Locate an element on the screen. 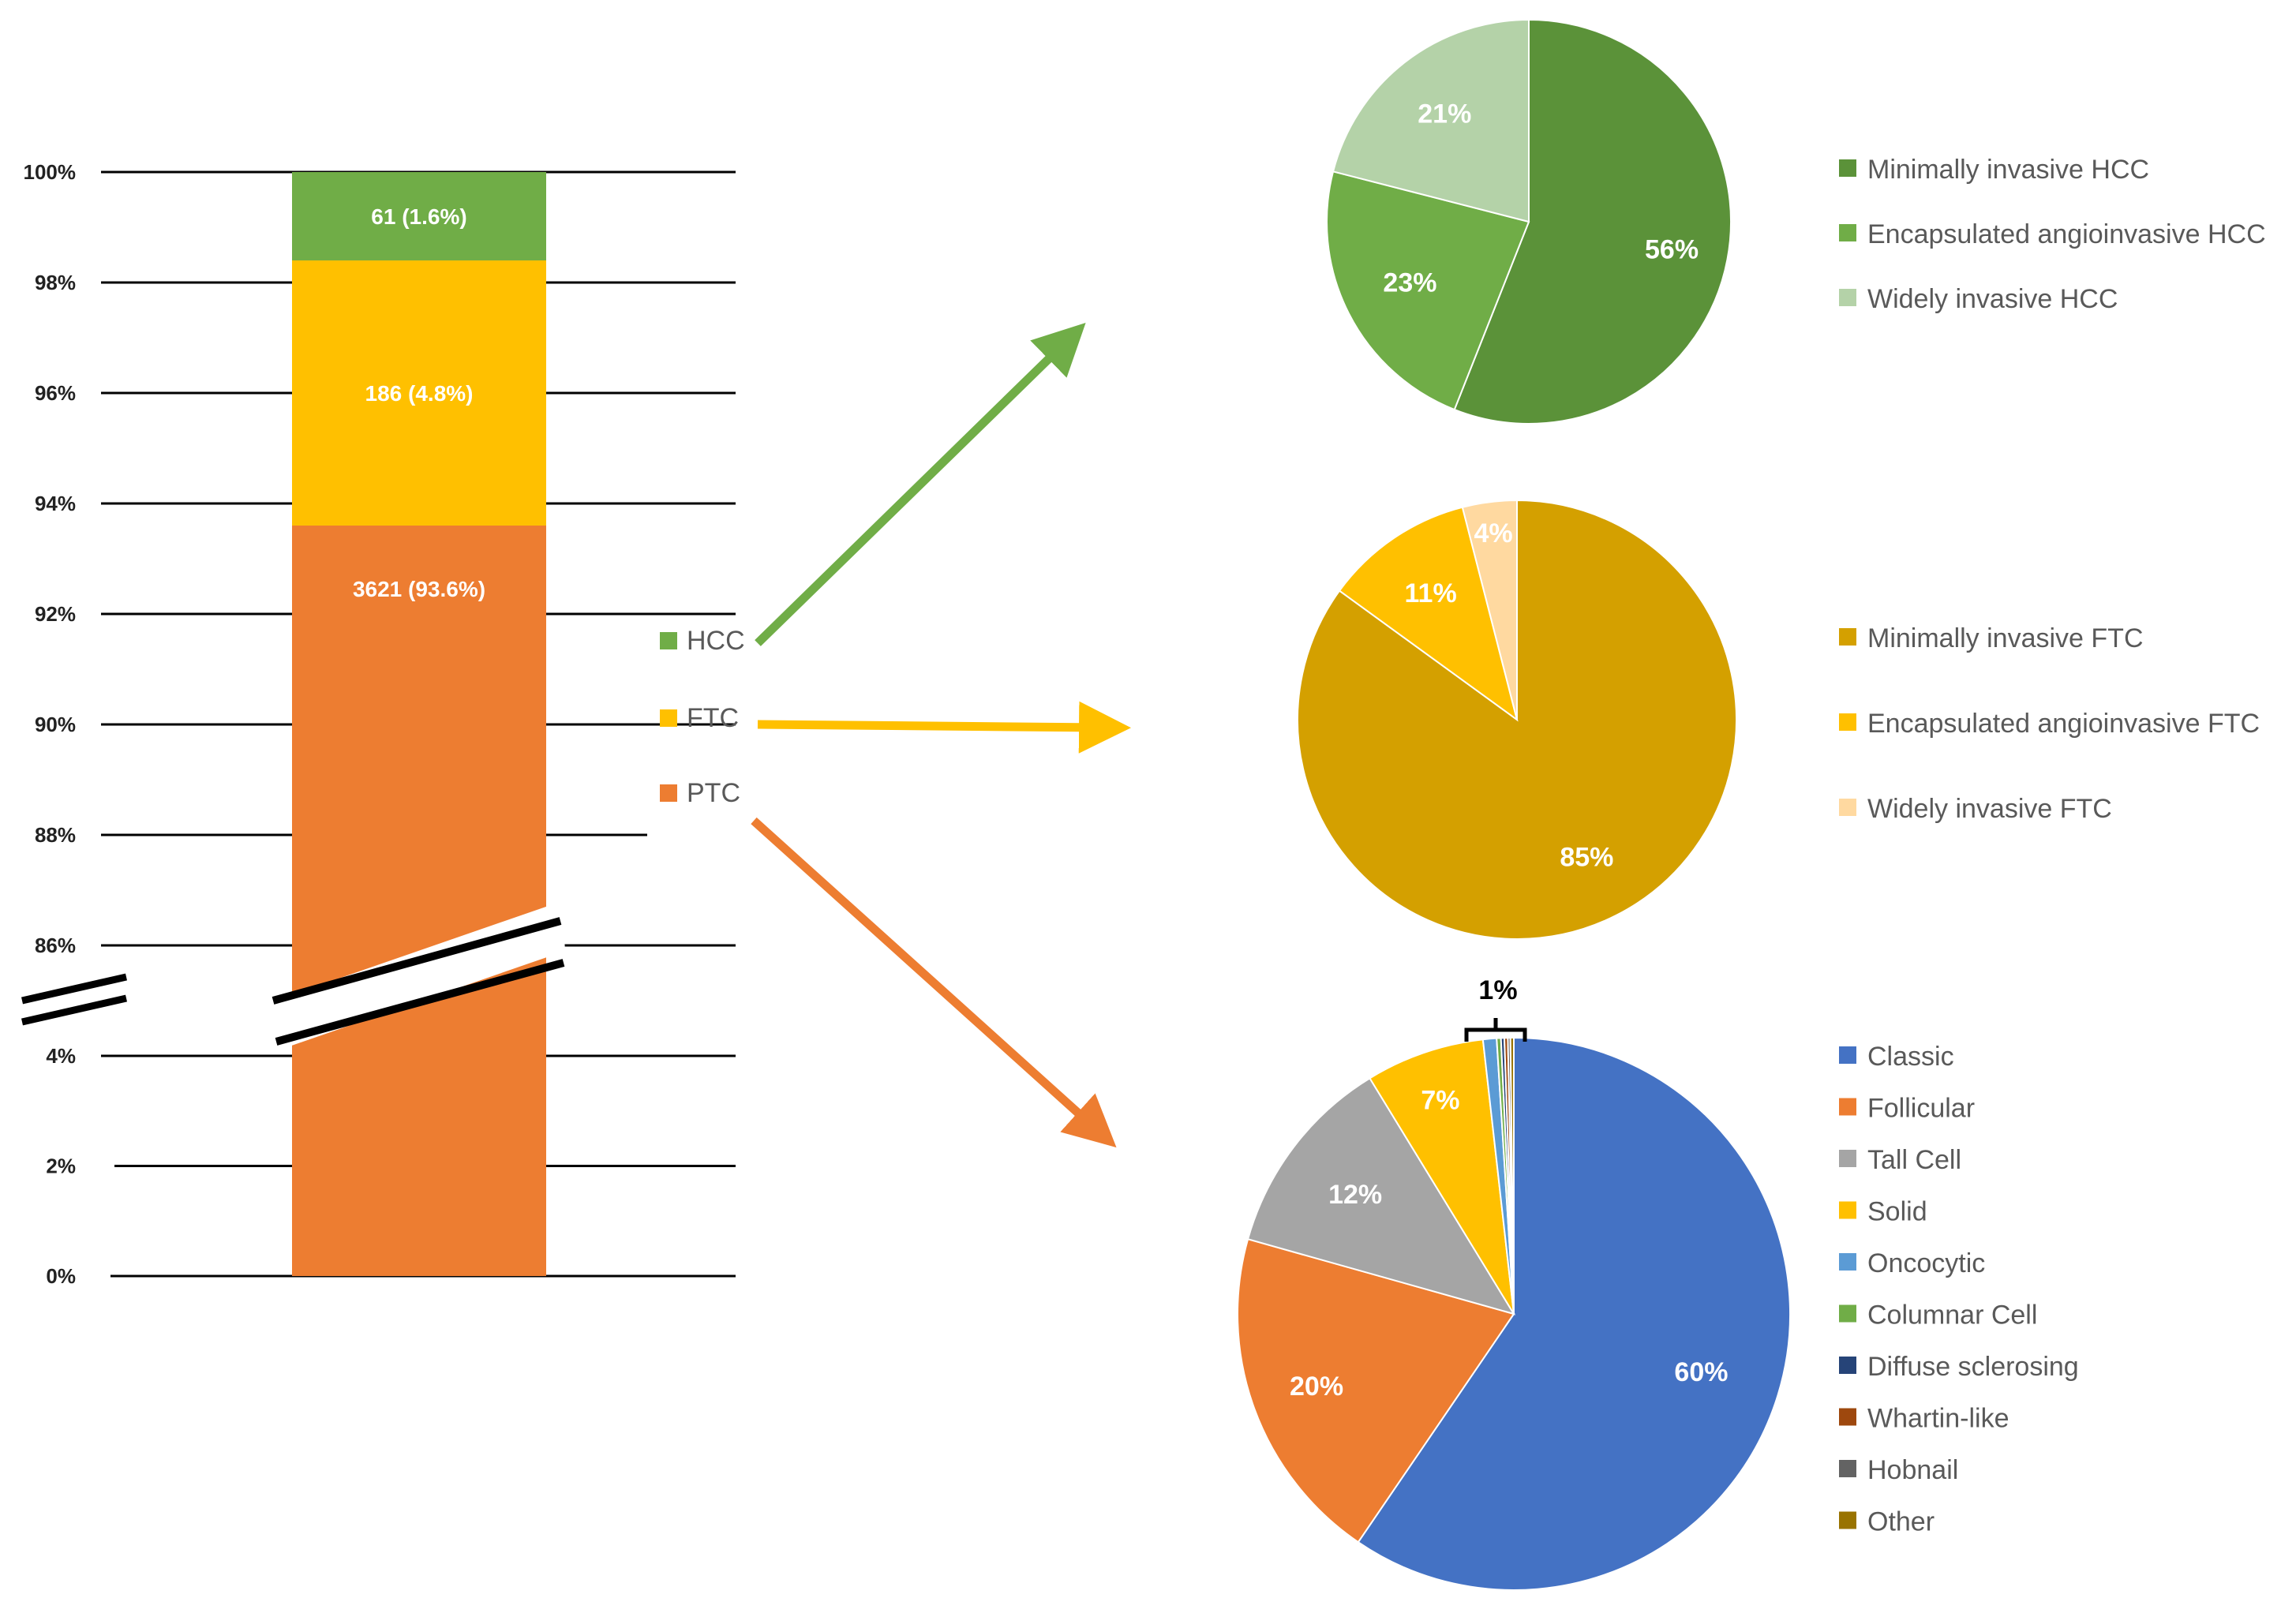 This screenshot has width=2296, height=1613. legend-label-hcc: HCC is located at coordinates (716, 641).